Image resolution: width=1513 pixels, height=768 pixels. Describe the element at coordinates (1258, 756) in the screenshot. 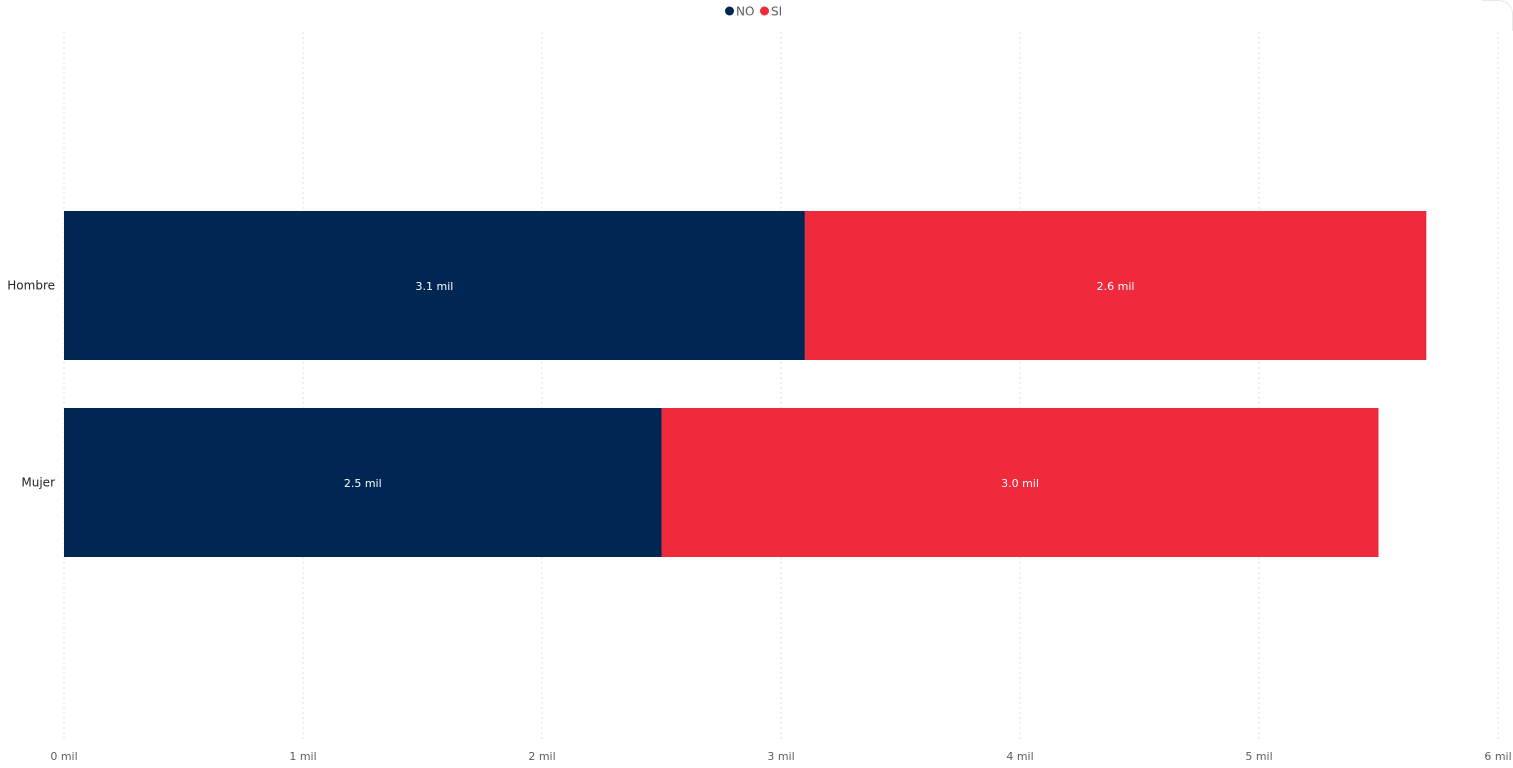

I see `x-tick-label: 5 mil` at that location.